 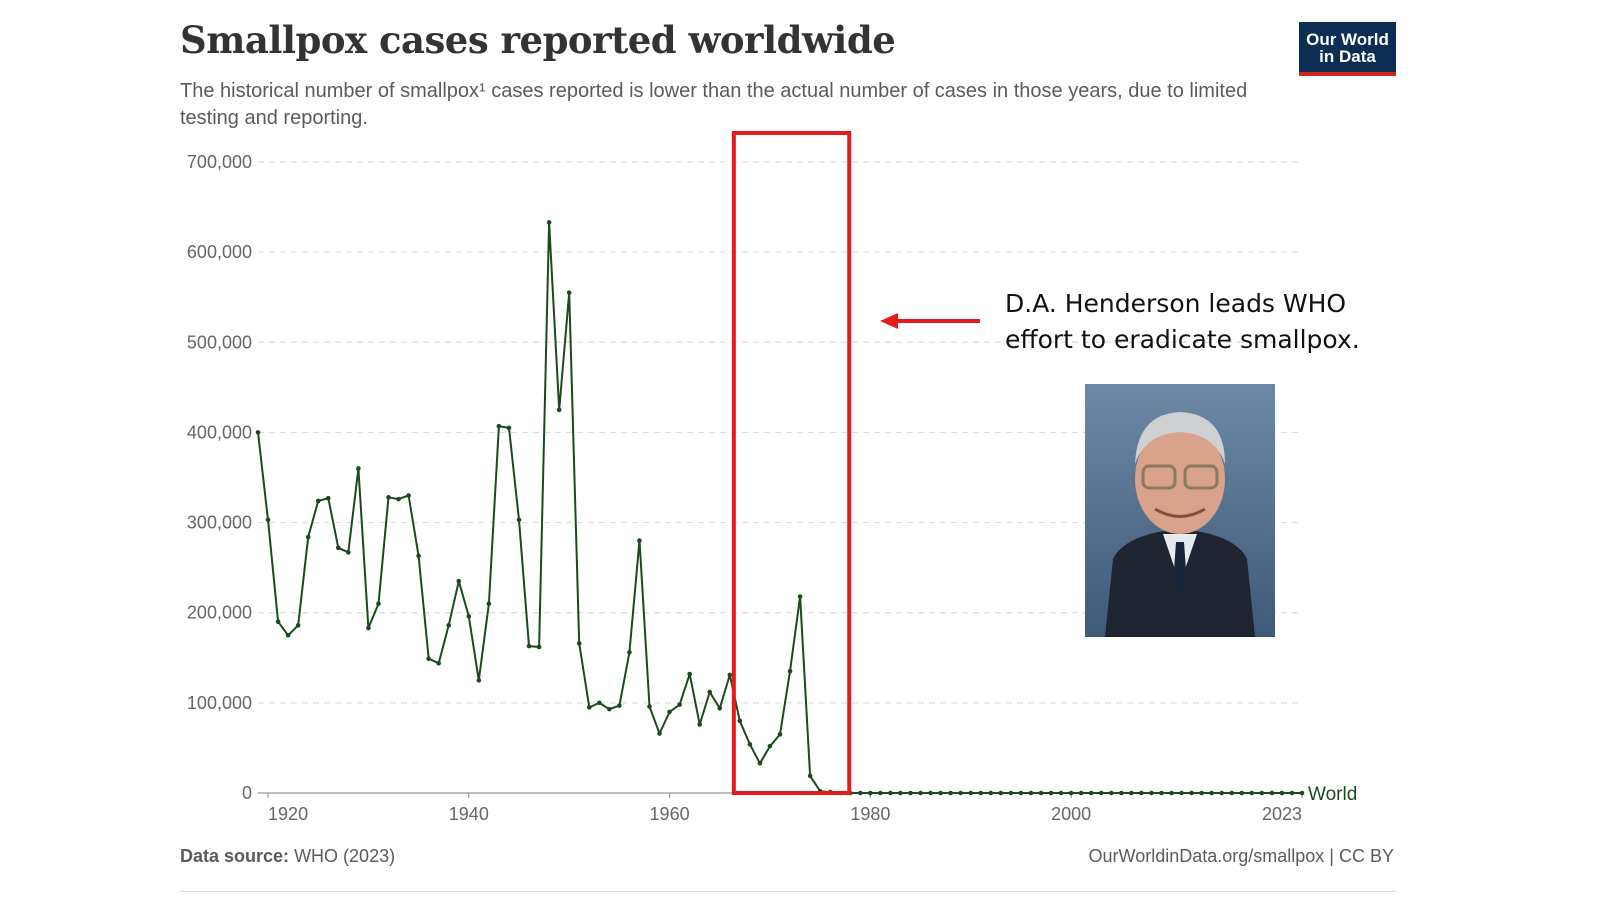 What do you see at coordinates (345, 856) in the screenshot?
I see `data-source-link: WHO (2023)` at bounding box center [345, 856].